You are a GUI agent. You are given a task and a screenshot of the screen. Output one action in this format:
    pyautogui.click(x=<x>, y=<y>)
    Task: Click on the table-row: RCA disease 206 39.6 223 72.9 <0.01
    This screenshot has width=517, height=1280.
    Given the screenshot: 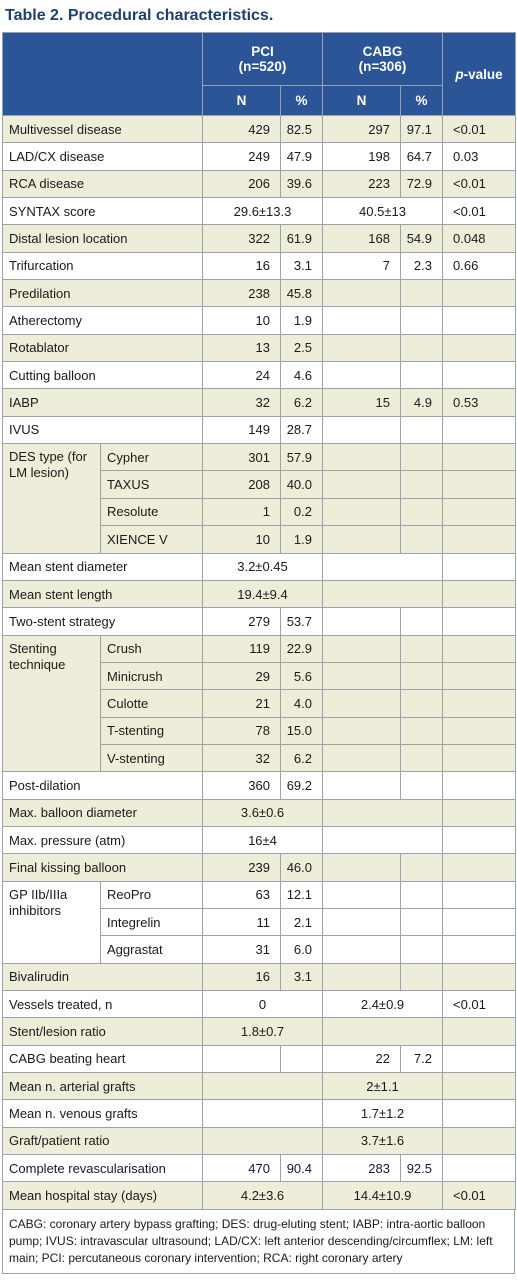 What is the action you would take?
    pyautogui.click(x=259, y=184)
    